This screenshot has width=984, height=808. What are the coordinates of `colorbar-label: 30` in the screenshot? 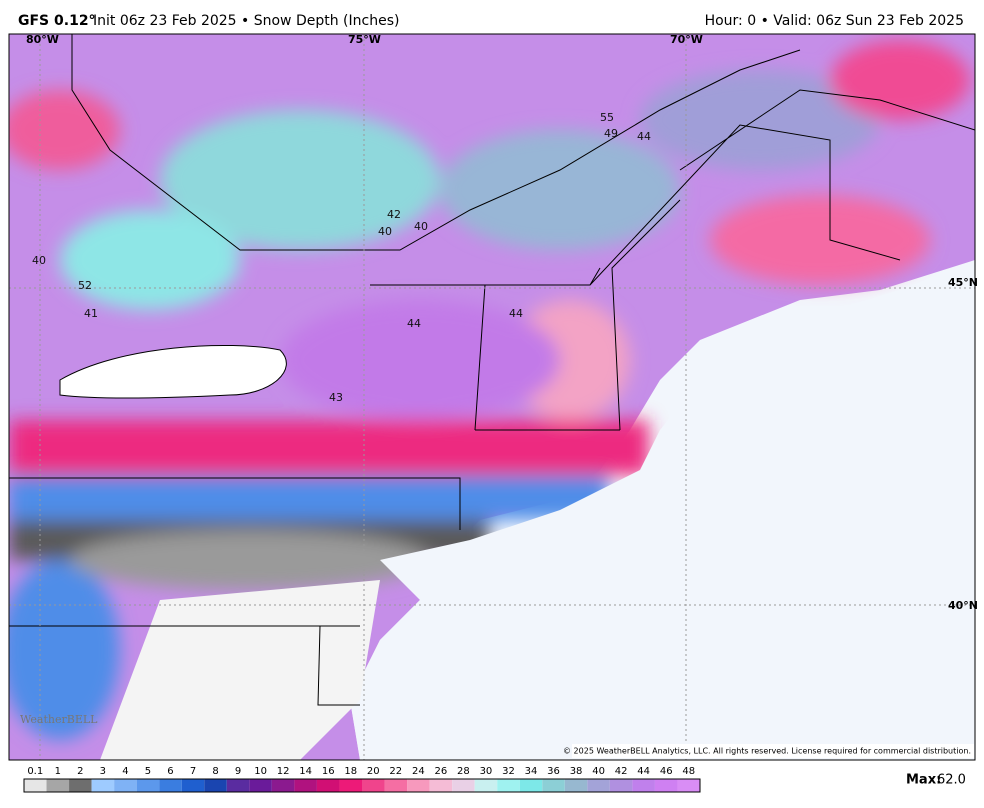 It's located at (486, 771).